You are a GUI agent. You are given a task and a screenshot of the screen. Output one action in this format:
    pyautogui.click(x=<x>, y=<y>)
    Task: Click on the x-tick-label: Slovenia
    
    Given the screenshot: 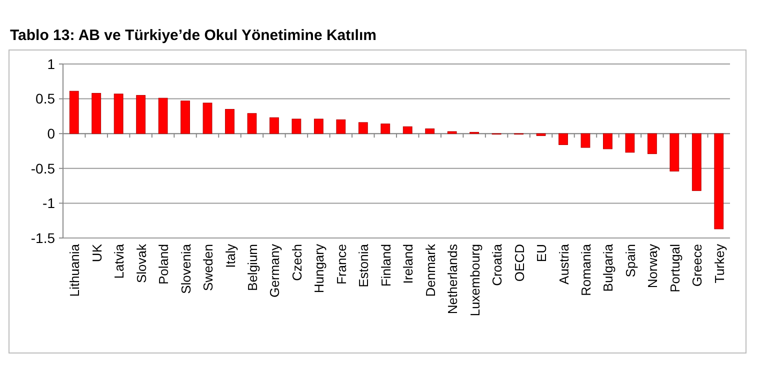 What is the action you would take?
    pyautogui.click(x=186, y=268)
    